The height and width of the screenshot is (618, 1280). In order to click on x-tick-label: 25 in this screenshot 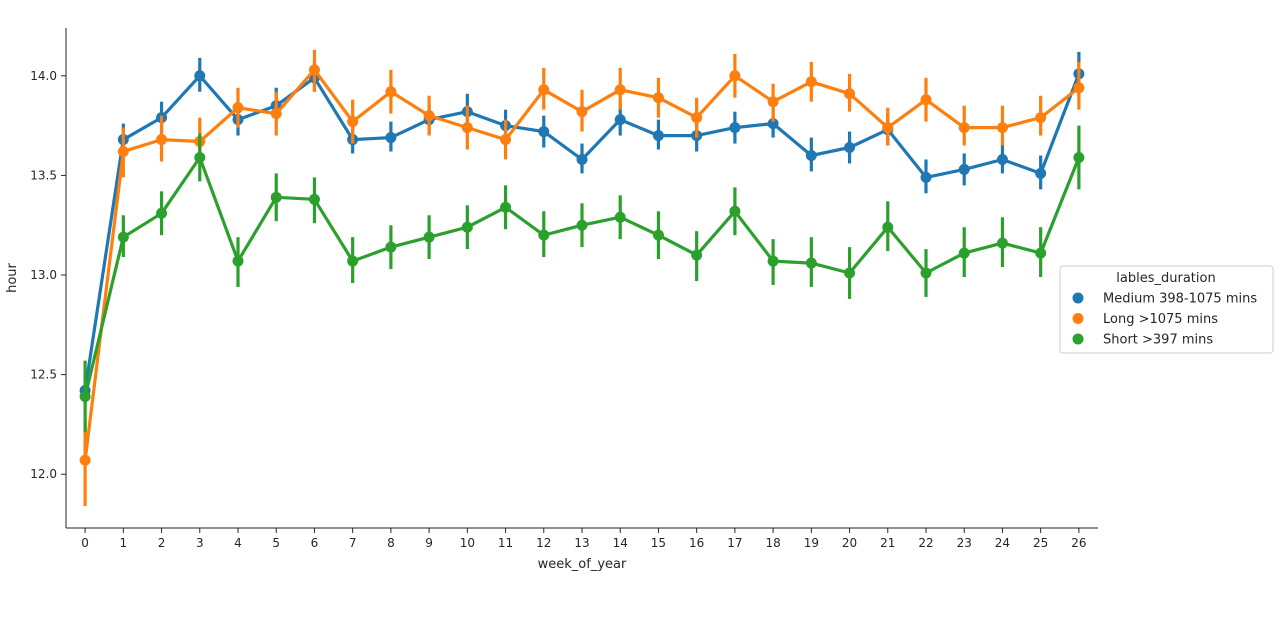, I will do `click(1040, 543)`.